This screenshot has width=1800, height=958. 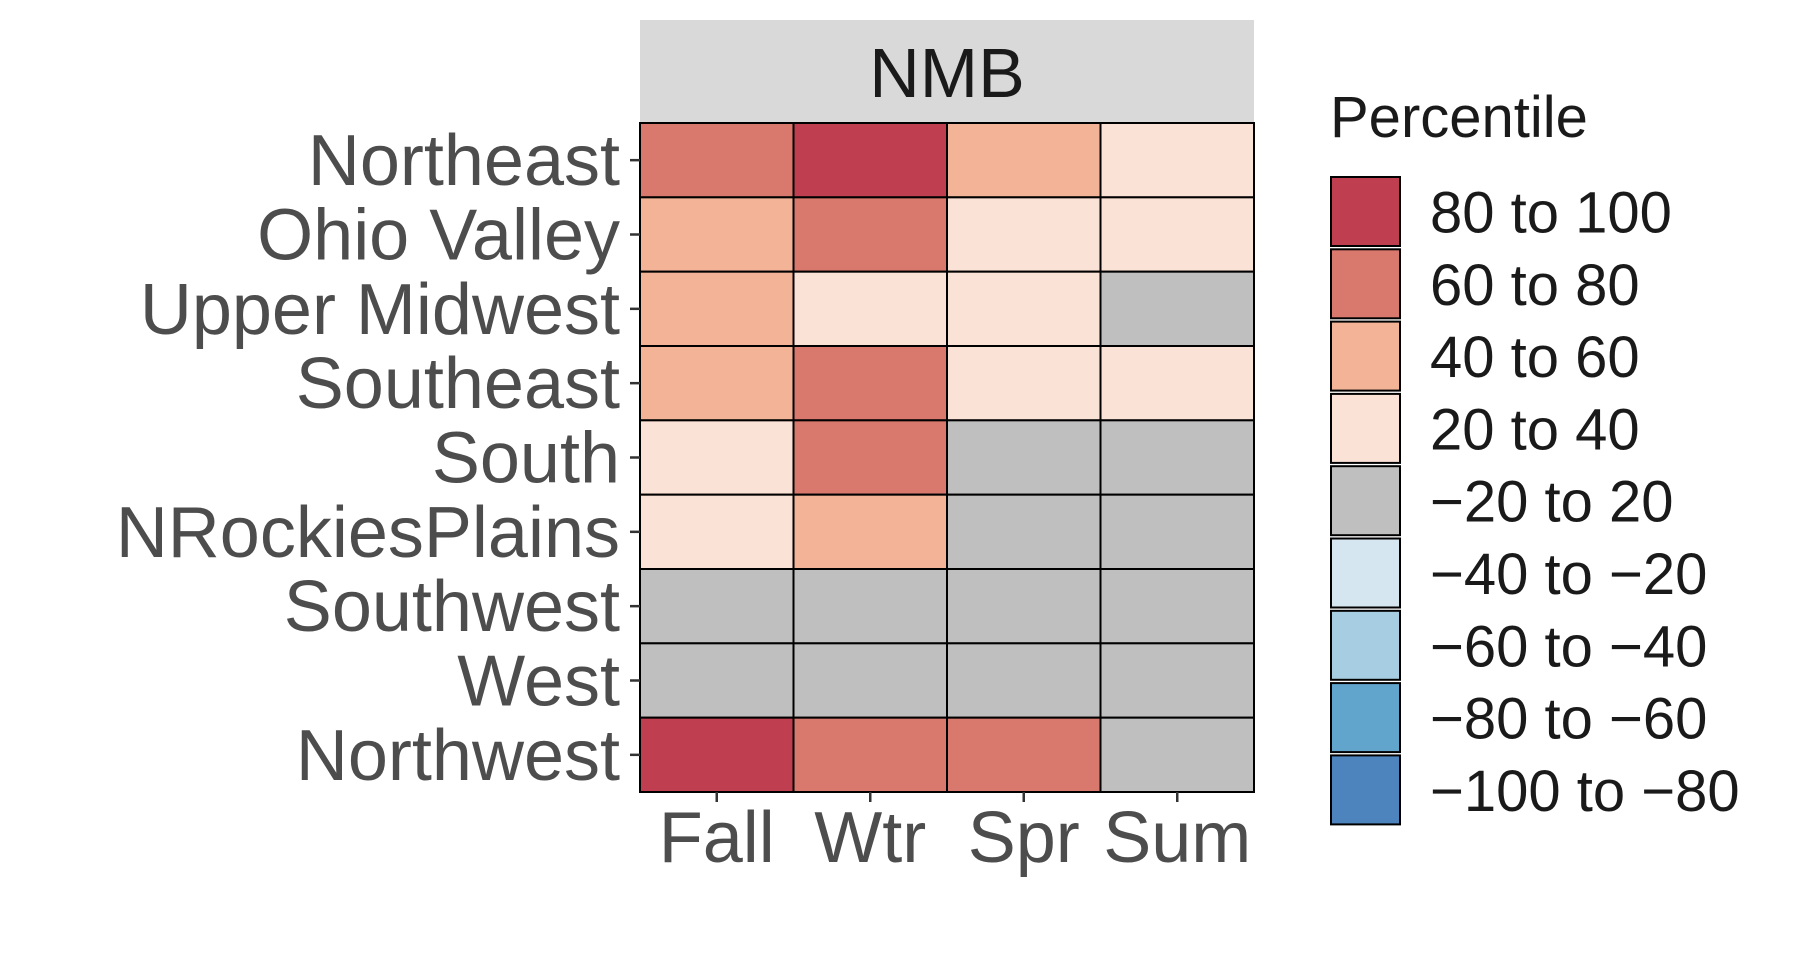 What do you see at coordinates (1535, 429) in the screenshot?
I see `legend-label: 20 to 40` at bounding box center [1535, 429].